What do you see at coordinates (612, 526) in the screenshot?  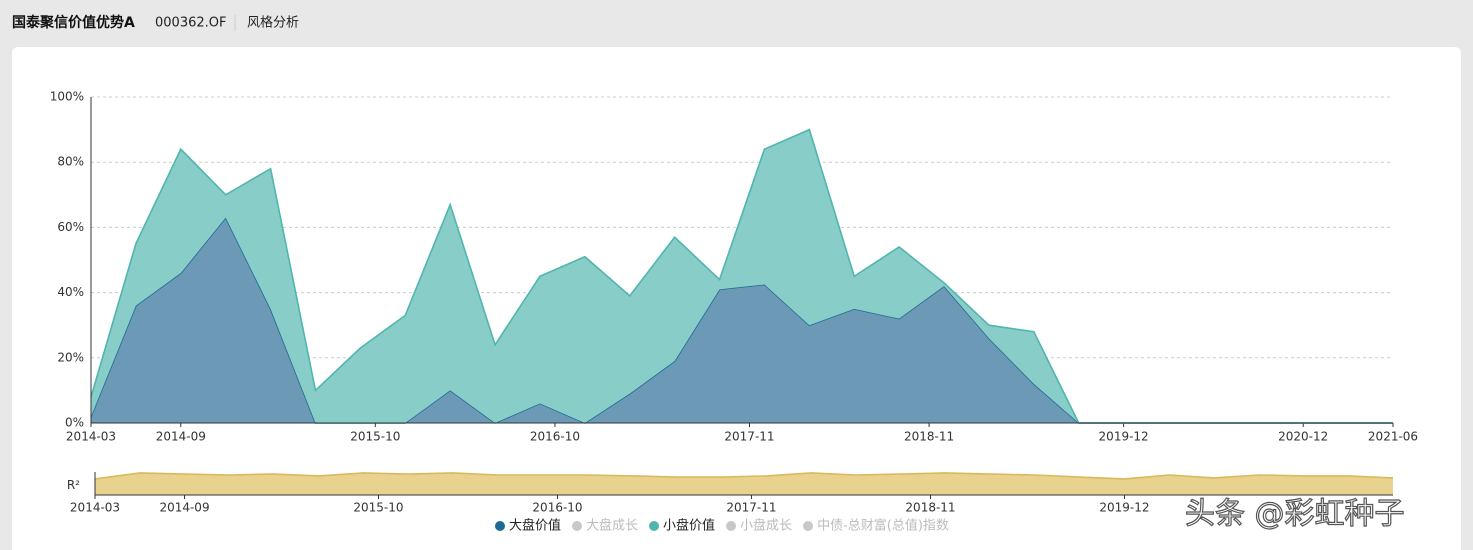 I see `legend-label: 大盘成长` at bounding box center [612, 526].